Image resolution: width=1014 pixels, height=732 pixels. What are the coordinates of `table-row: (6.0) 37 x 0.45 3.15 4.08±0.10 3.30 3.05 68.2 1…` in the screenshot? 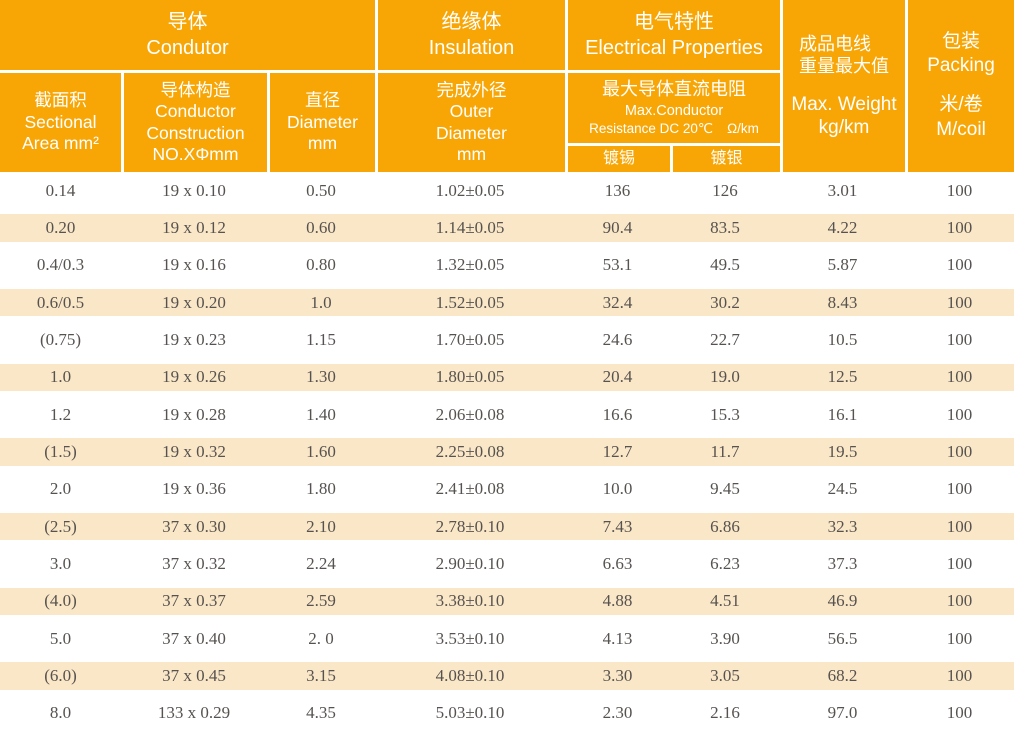 It's located at (507, 676).